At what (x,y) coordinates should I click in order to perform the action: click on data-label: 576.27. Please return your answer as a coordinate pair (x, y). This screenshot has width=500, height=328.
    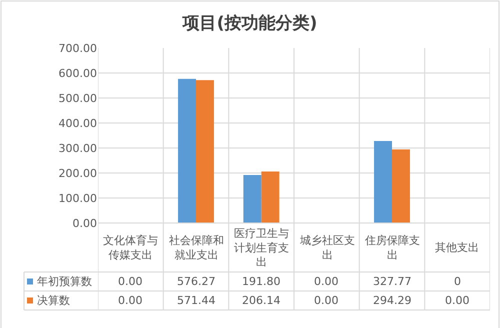
    Looking at the image, I should click on (196, 281).